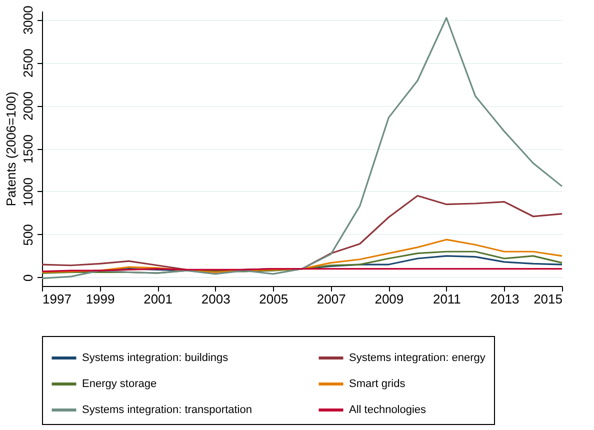 The width and height of the screenshot is (594, 430). Describe the element at coordinates (28, 106) in the screenshot. I see `y-tick-label: 2000` at that location.